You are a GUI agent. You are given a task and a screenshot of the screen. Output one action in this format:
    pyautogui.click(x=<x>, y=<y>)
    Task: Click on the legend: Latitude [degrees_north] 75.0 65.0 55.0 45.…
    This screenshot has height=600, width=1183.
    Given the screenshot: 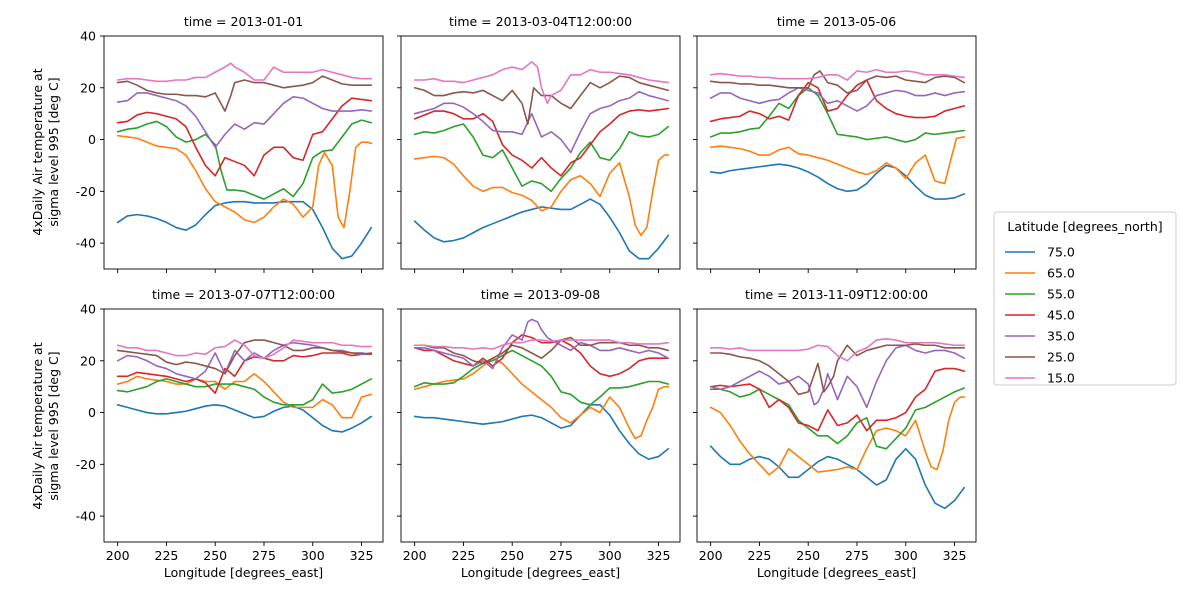 What is the action you would take?
    pyautogui.click(x=1085, y=298)
    